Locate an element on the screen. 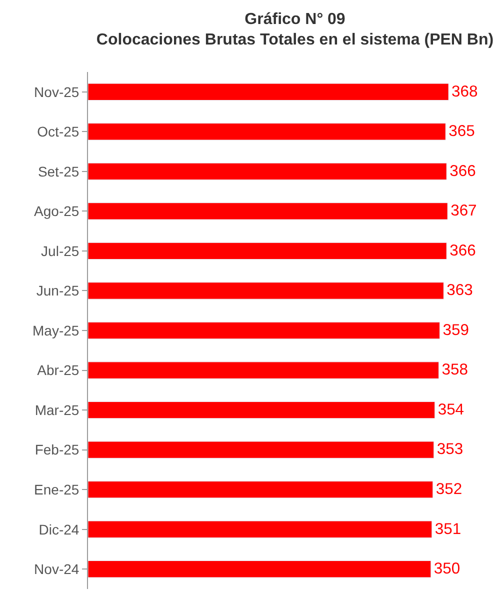  data-label: 367 is located at coordinates (463, 211).